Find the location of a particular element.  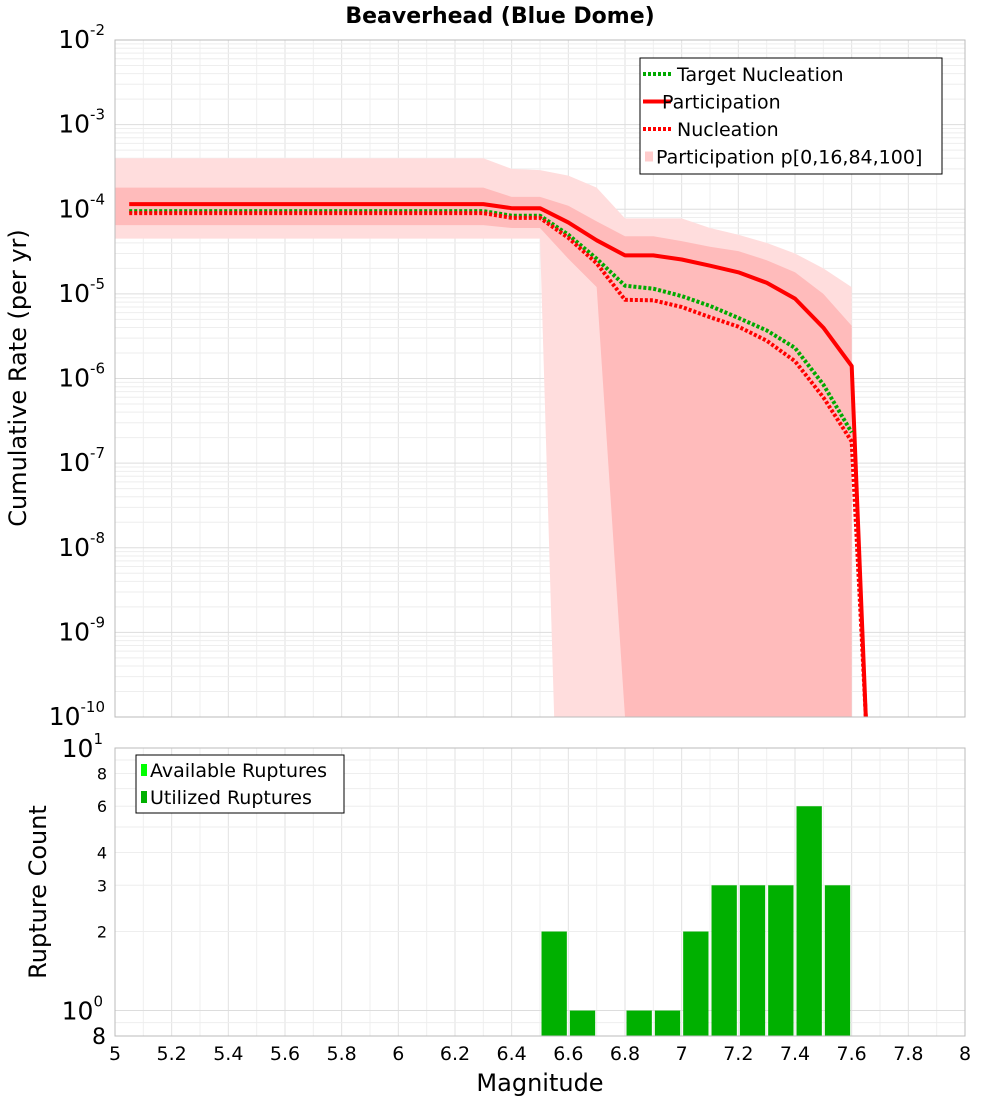

chart-title: Beaverhead (Blue Dome) is located at coordinates (499, 16).